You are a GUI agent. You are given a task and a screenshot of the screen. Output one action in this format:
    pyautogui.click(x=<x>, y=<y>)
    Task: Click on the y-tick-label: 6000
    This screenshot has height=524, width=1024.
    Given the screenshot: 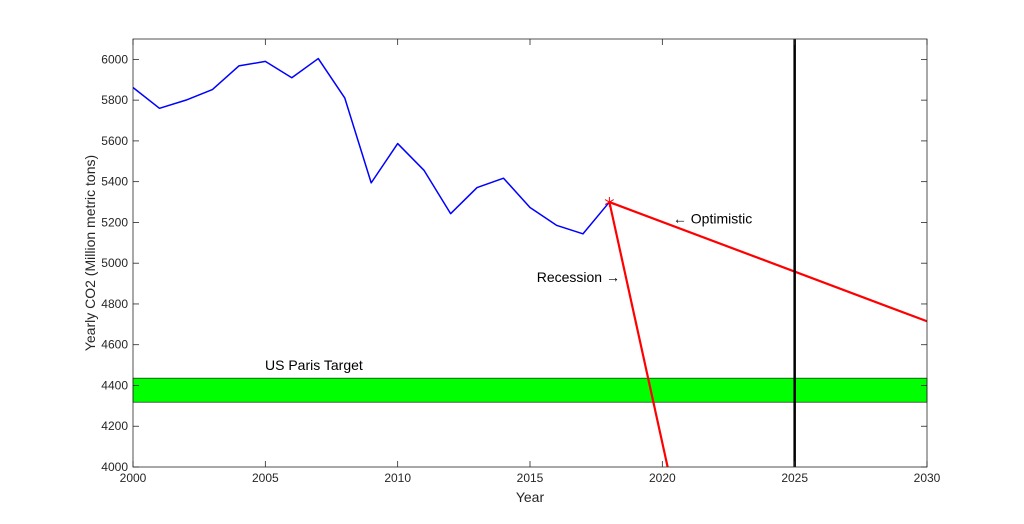 What is the action you would take?
    pyautogui.click(x=114, y=59)
    